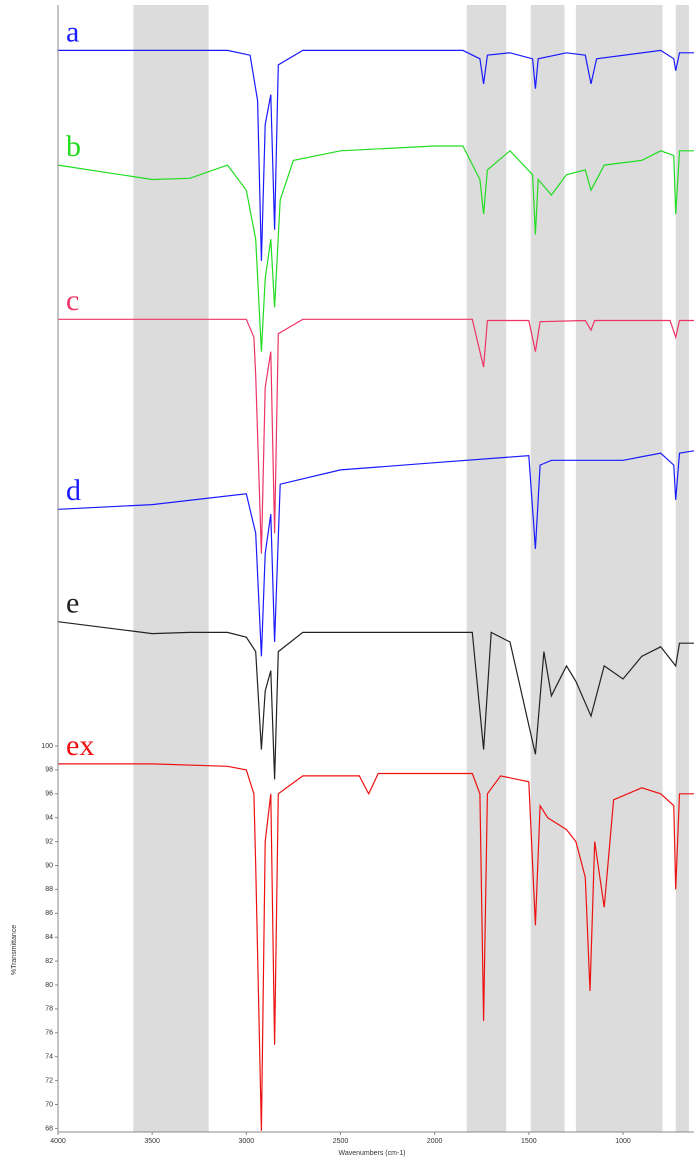 Image resolution: width=694 pixels, height=1159 pixels. Describe the element at coordinates (72, 603) in the screenshot. I see `series-label: e` at that location.